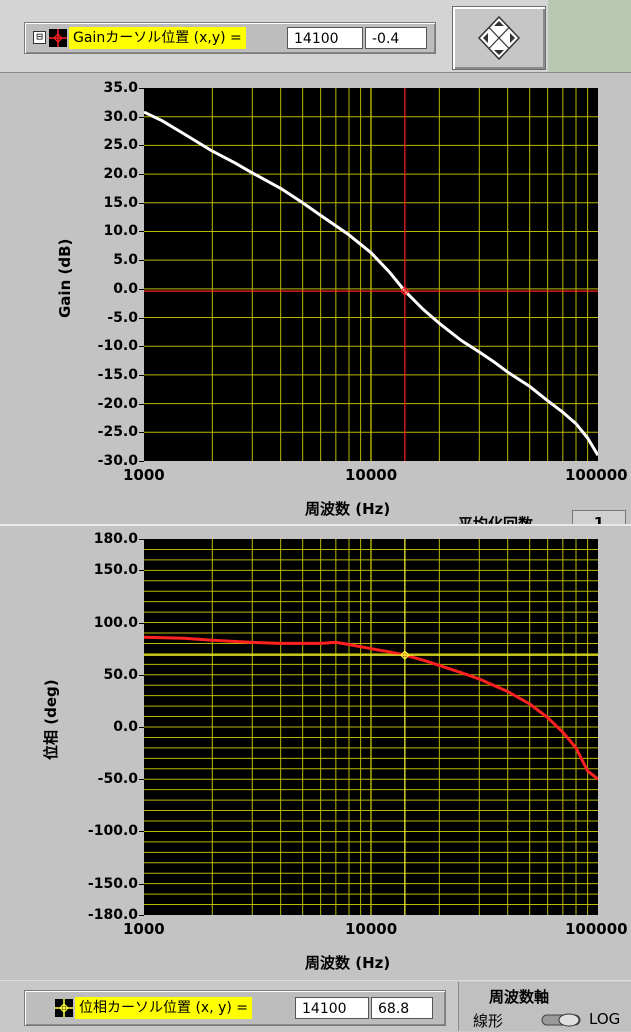 The width and height of the screenshot is (631, 1032). Describe the element at coordinates (120, 116) in the screenshot. I see `y-tick-label: 30.0` at that location.